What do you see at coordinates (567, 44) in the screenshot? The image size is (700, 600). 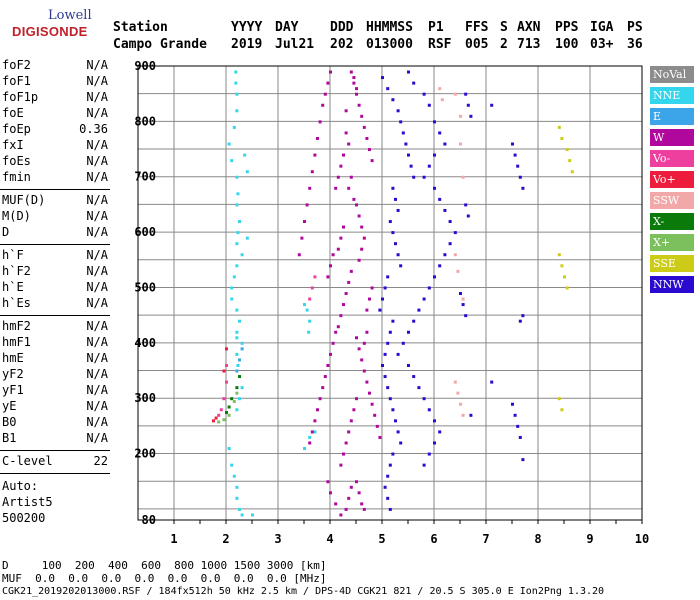 I see `header-row2-cell: 100` at bounding box center [567, 44].